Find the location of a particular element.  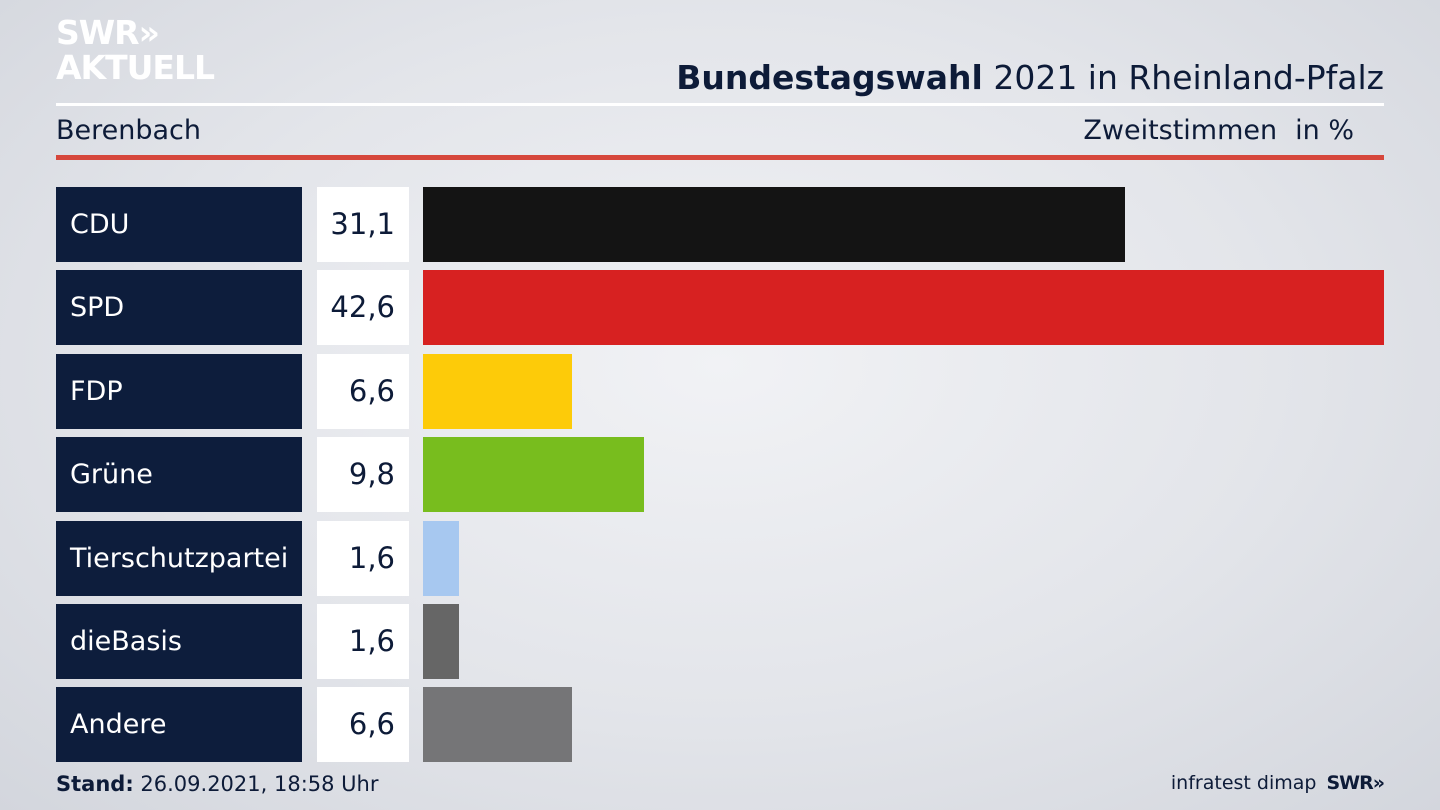

party-label: Andere is located at coordinates (179, 724).